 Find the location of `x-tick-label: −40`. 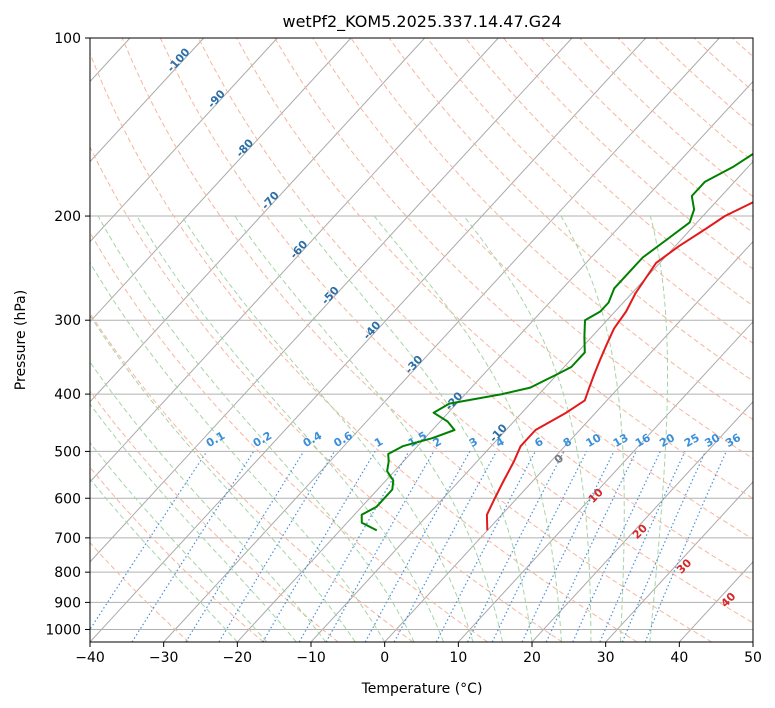

x-tick-label: −40 is located at coordinates (90, 658).